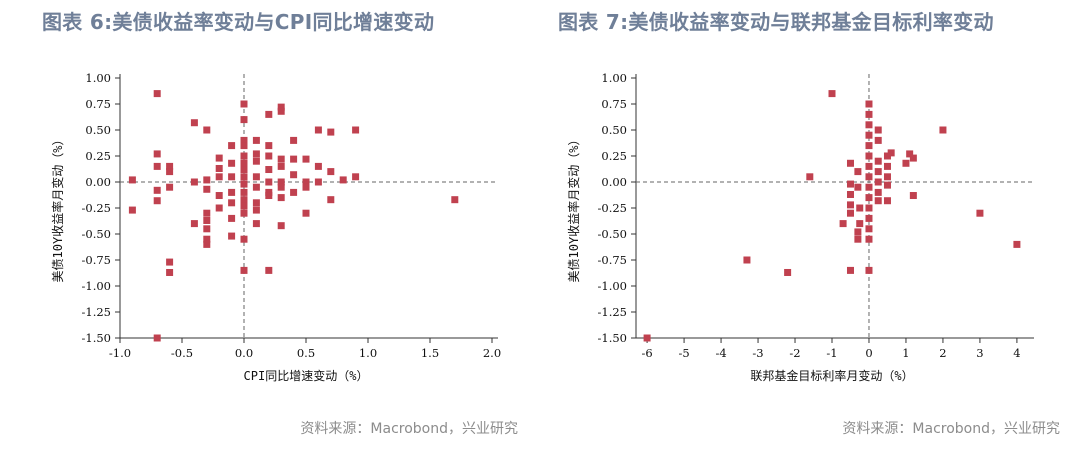  What do you see at coordinates (97, 312) in the screenshot?
I see `cpi-y-tick-label: -1.25` at bounding box center [97, 312].